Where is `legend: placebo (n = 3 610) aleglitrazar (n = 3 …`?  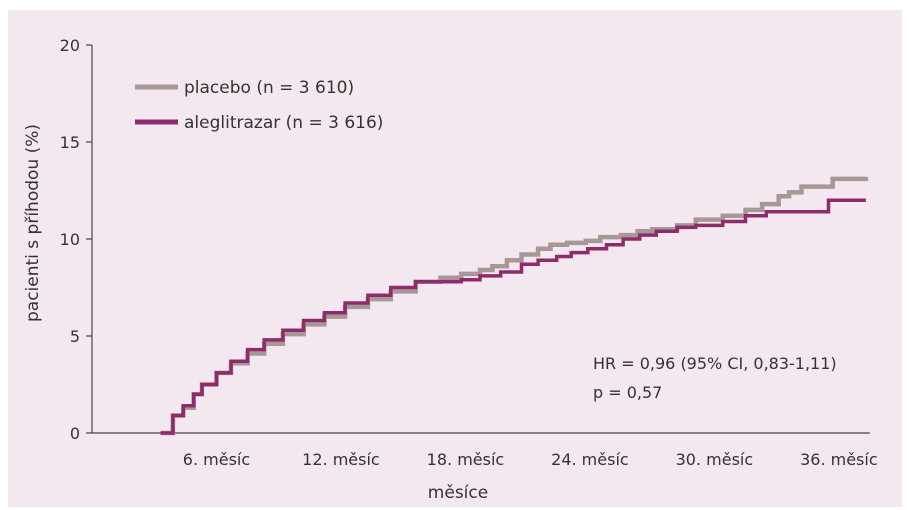 legend: placebo (n = 3 610) aleglitrazar (n = 3 … is located at coordinates (259, 105).